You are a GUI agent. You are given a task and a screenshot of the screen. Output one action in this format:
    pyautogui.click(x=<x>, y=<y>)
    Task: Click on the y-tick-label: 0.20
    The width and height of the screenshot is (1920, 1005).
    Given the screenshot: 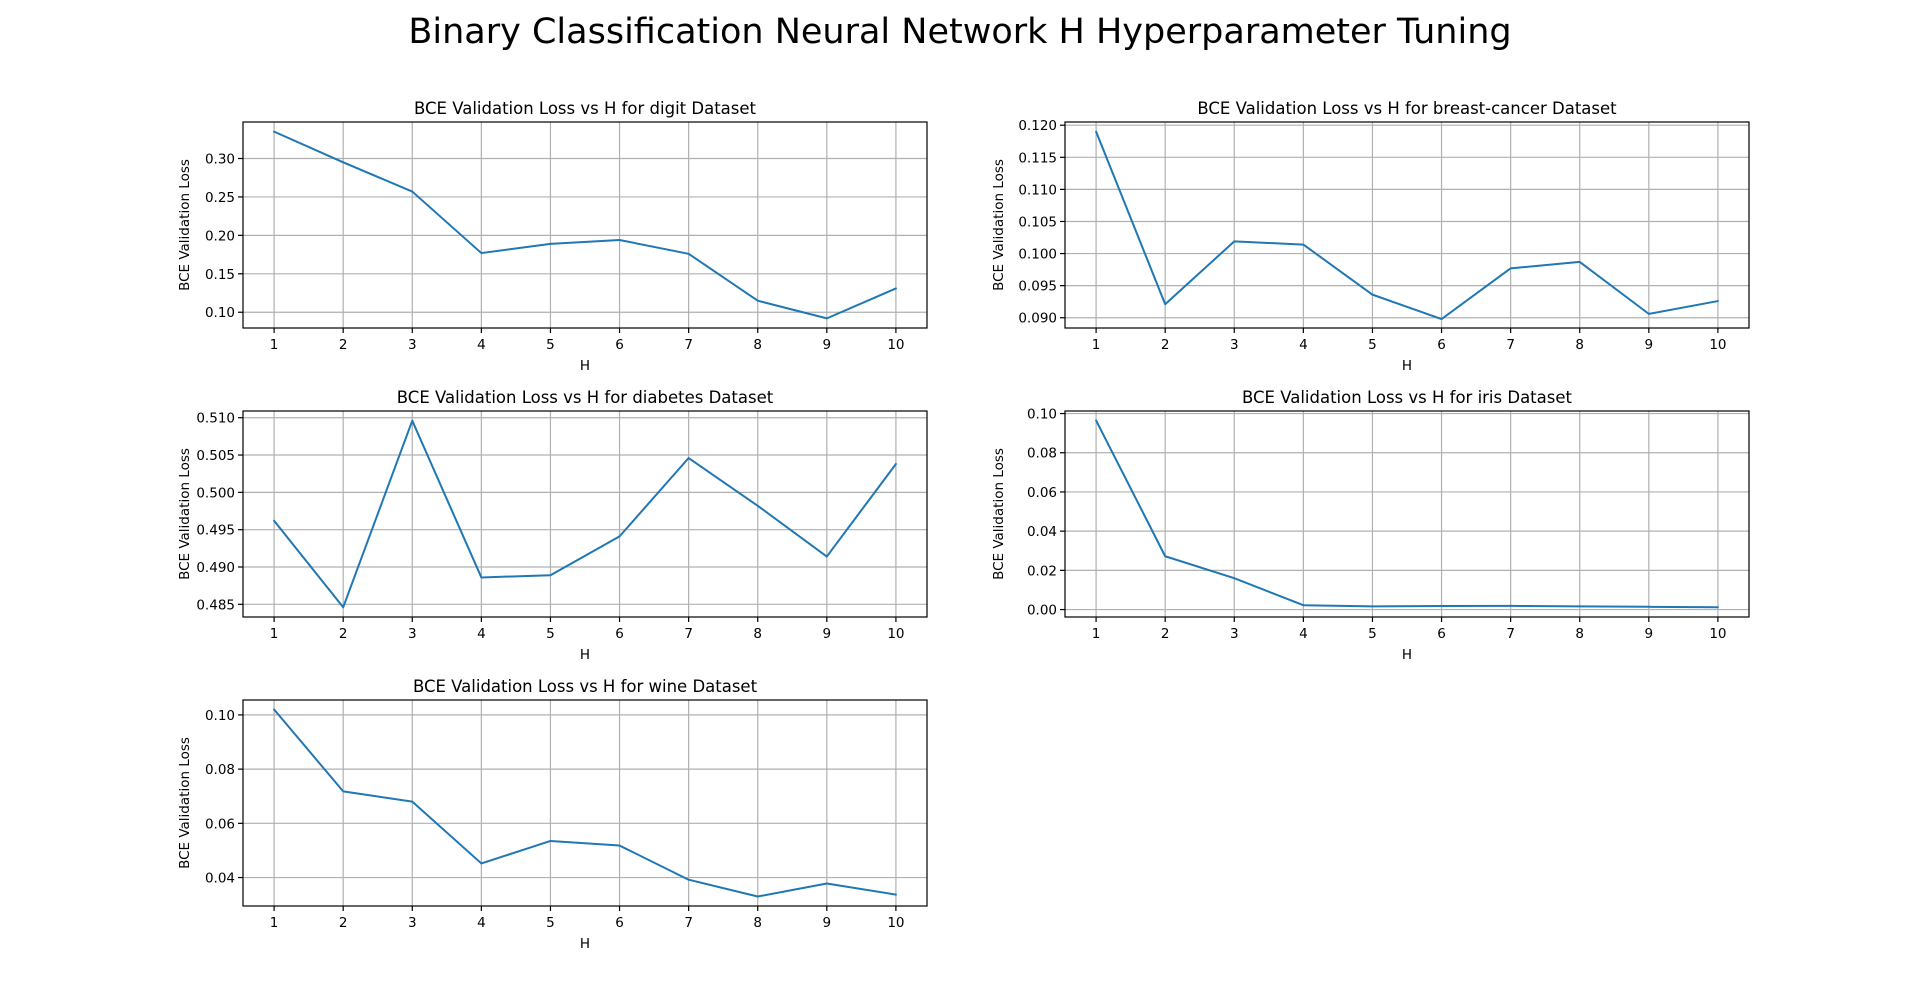 What is the action you would take?
    pyautogui.click(x=220, y=236)
    